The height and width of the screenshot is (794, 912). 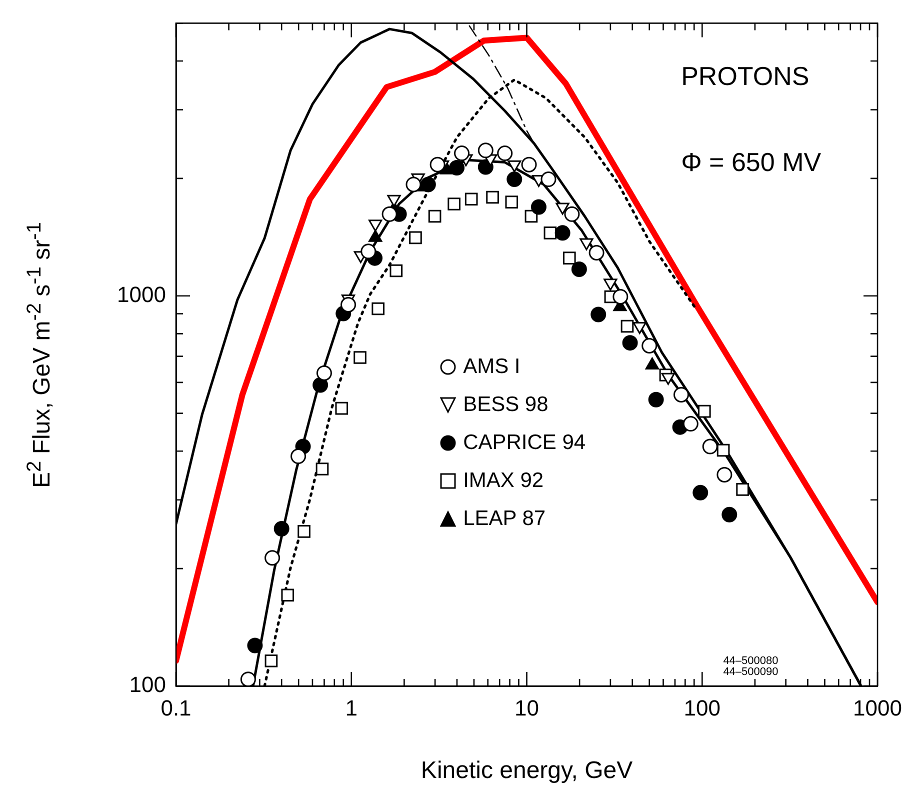 I want to click on x-tick-label: 1, so click(x=351, y=707).